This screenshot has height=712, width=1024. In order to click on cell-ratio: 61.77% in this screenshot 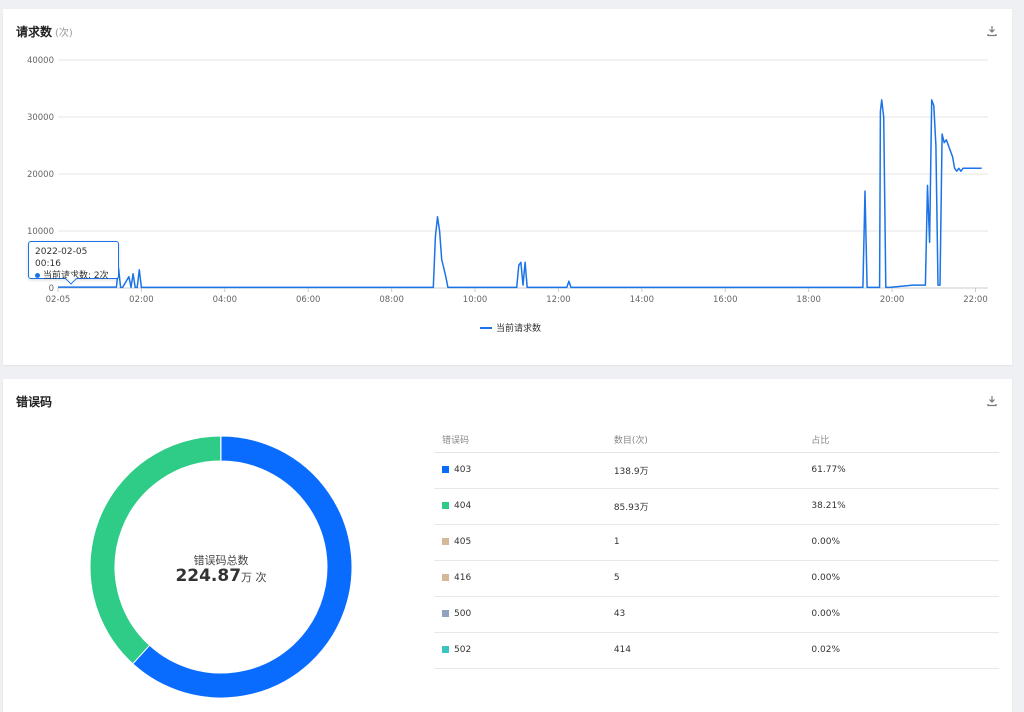, I will do `click(901, 470)`.